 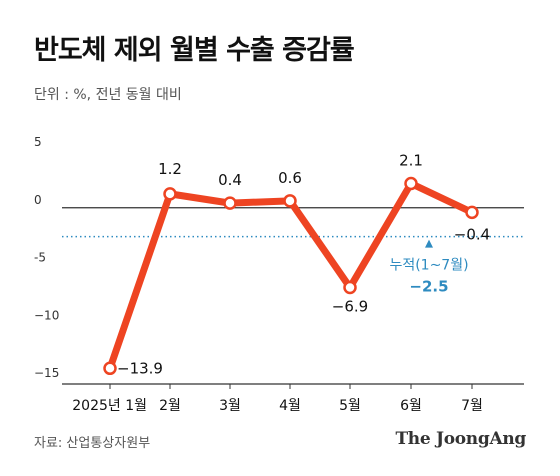 I want to click on x-tick-label: 4월, so click(x=290, y=406).